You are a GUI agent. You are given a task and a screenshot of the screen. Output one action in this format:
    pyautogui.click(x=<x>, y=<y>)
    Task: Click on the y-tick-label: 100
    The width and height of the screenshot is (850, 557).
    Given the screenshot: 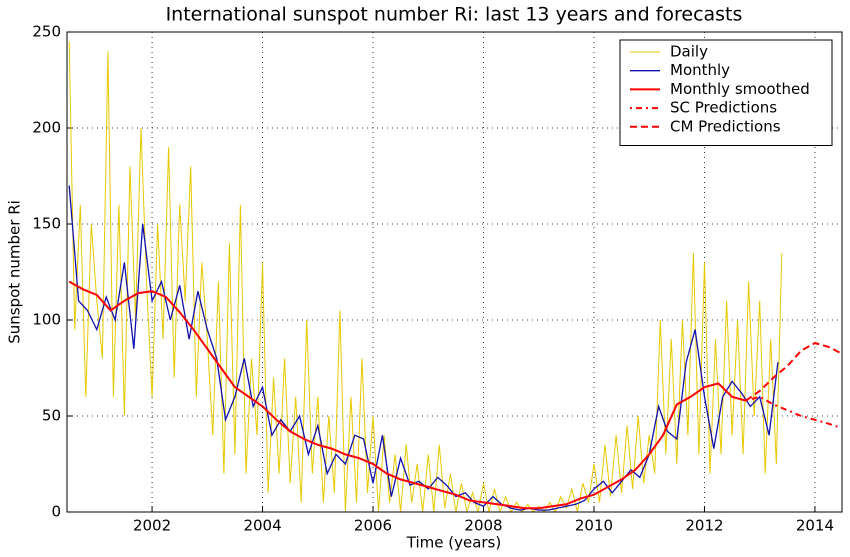 What is the action you would take?
    pyautogui.click(x=46, y=320)
    